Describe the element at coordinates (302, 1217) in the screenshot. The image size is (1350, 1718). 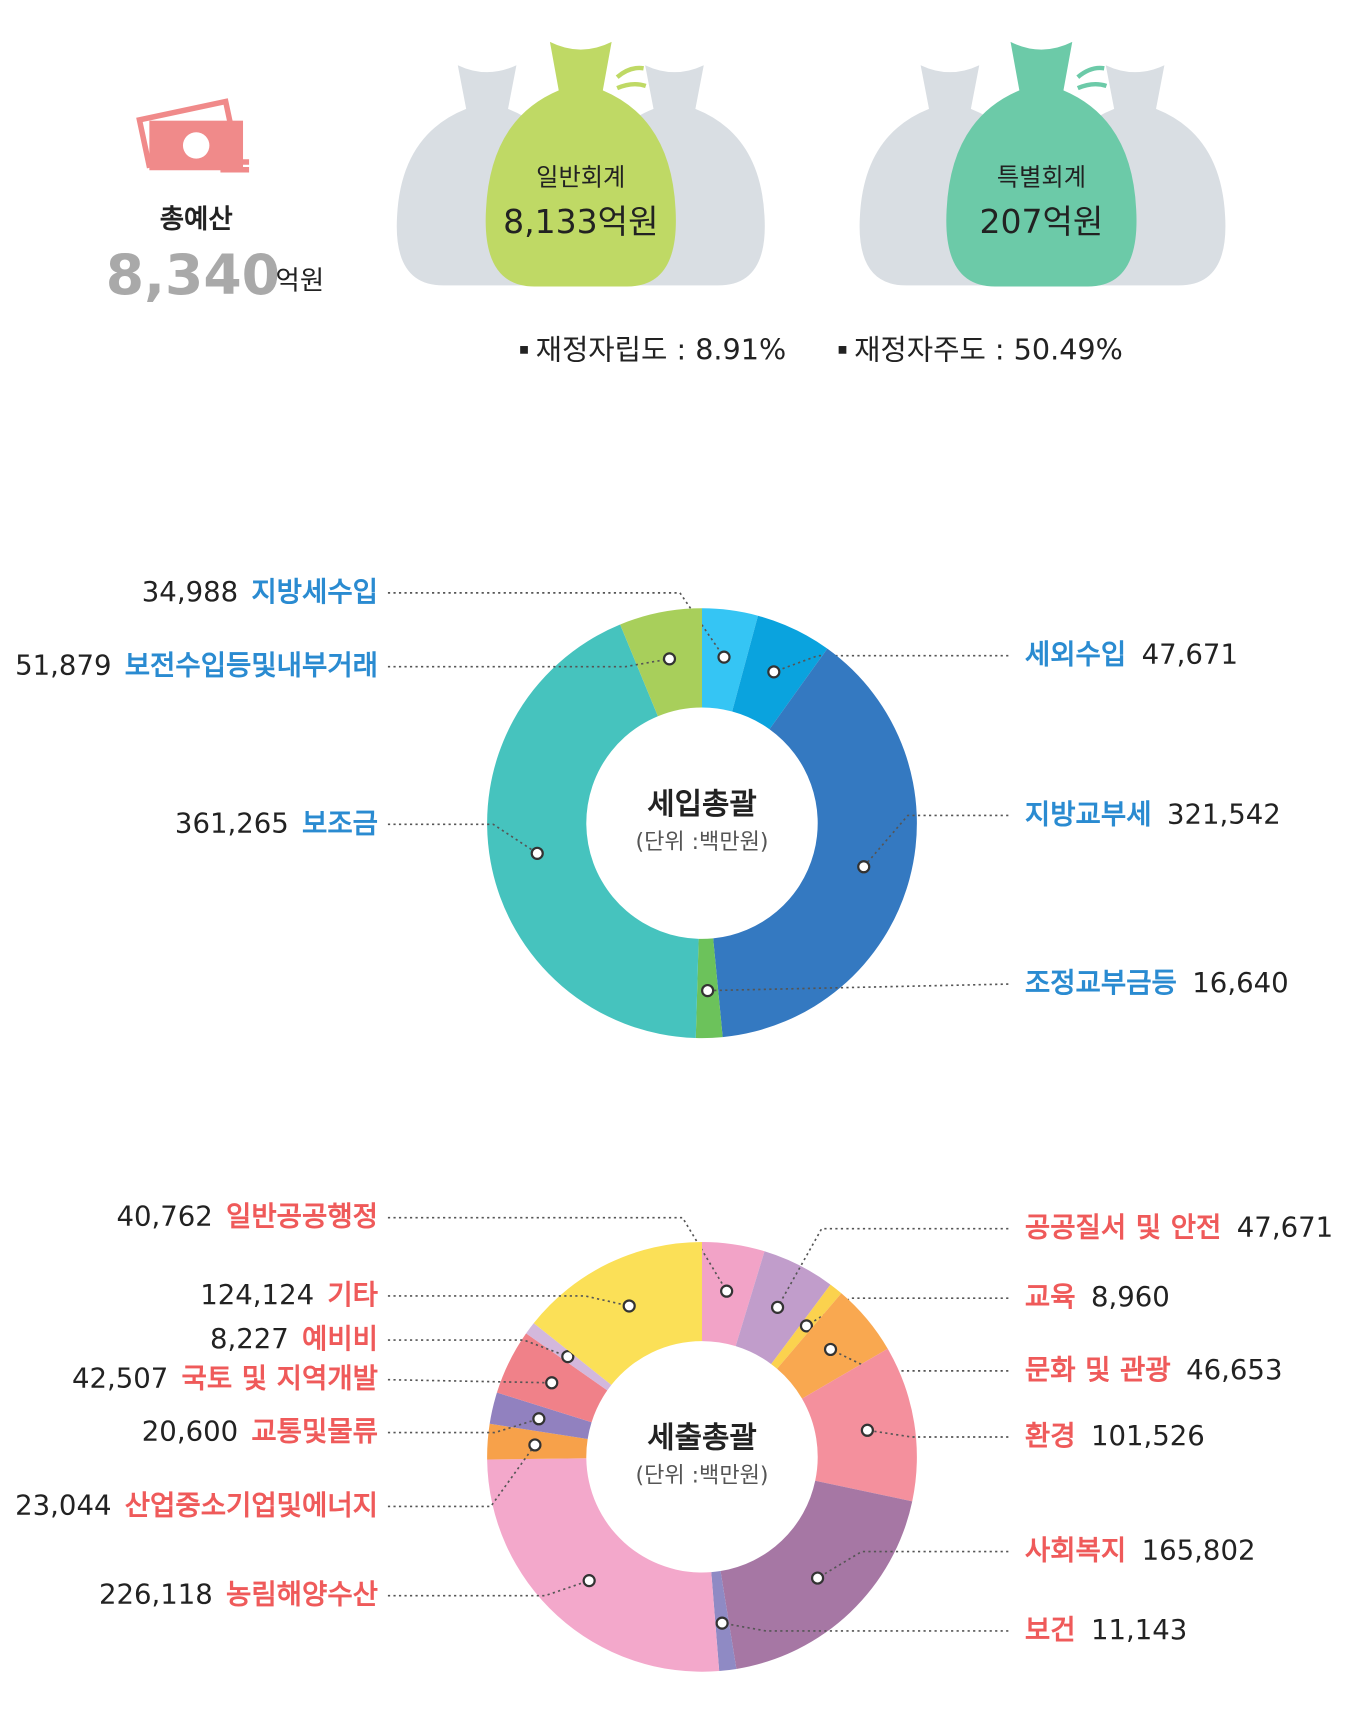
I see `category-label: 일반공공행정` at that location.